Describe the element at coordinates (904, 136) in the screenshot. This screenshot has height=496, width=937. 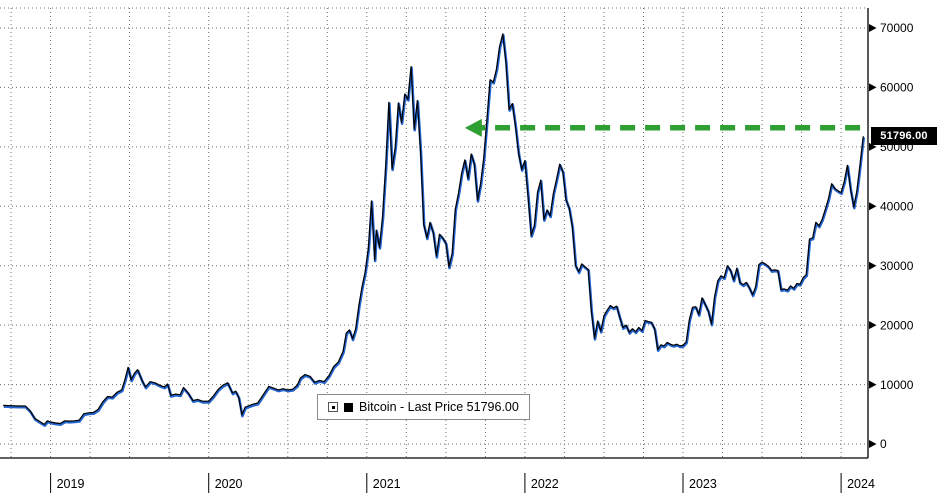
I see `last-price-flag: 51796.00` at that location.